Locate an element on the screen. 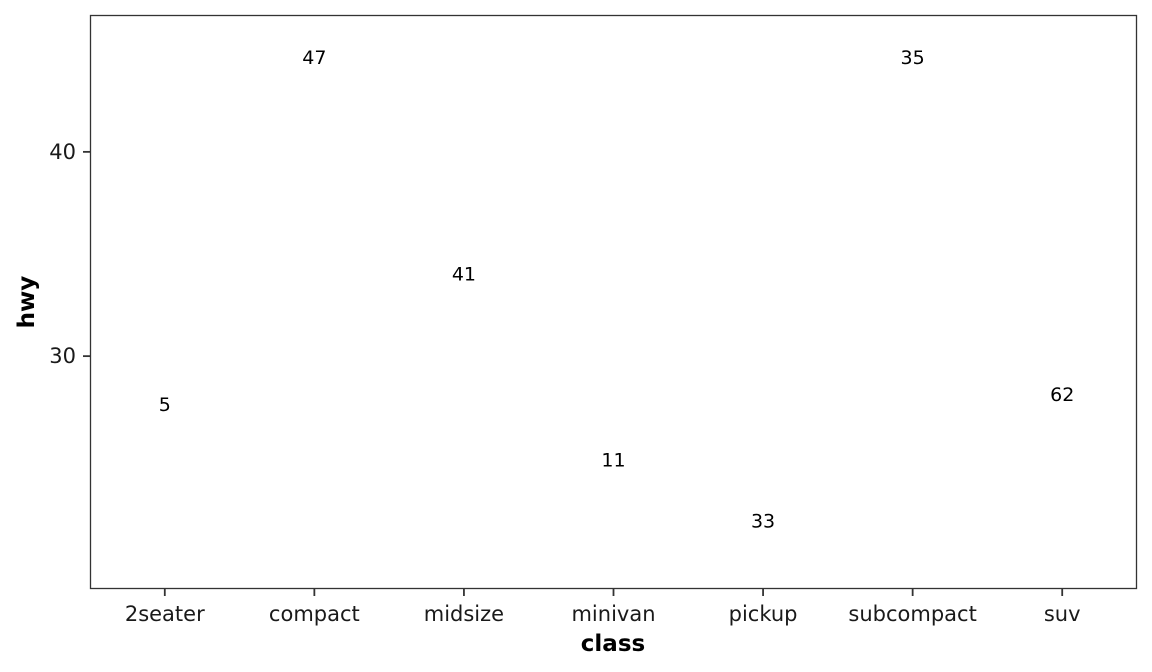  y-tick-label: 30 is located at coordinates (62, 356).